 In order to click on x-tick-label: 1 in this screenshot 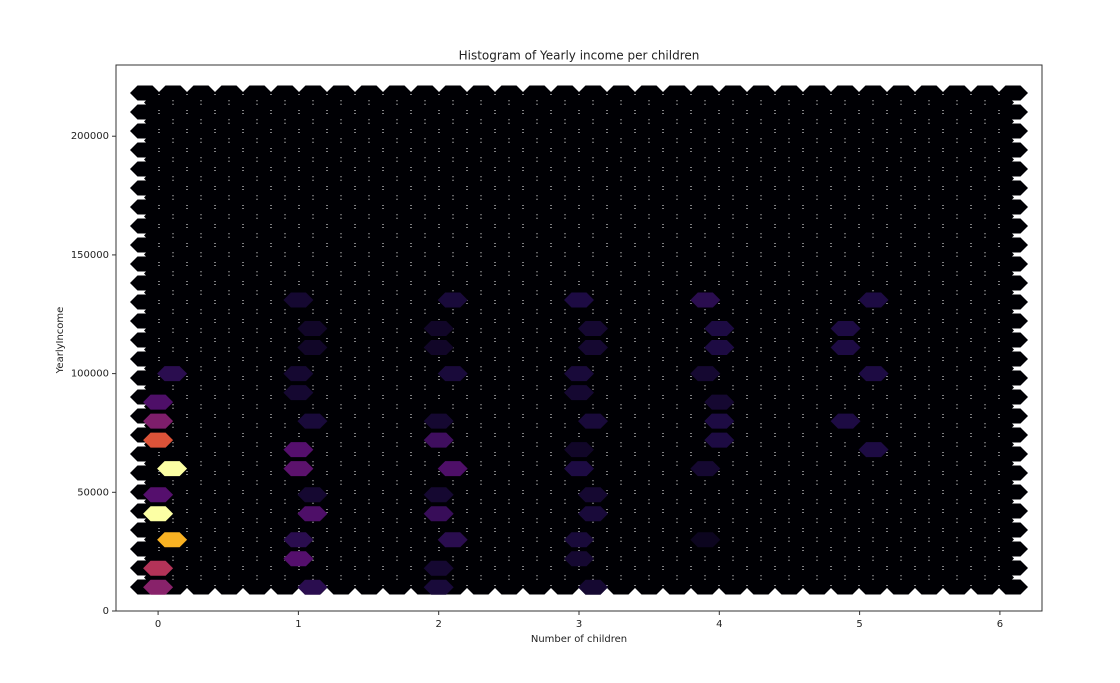, I will do `click(298, 624)`.